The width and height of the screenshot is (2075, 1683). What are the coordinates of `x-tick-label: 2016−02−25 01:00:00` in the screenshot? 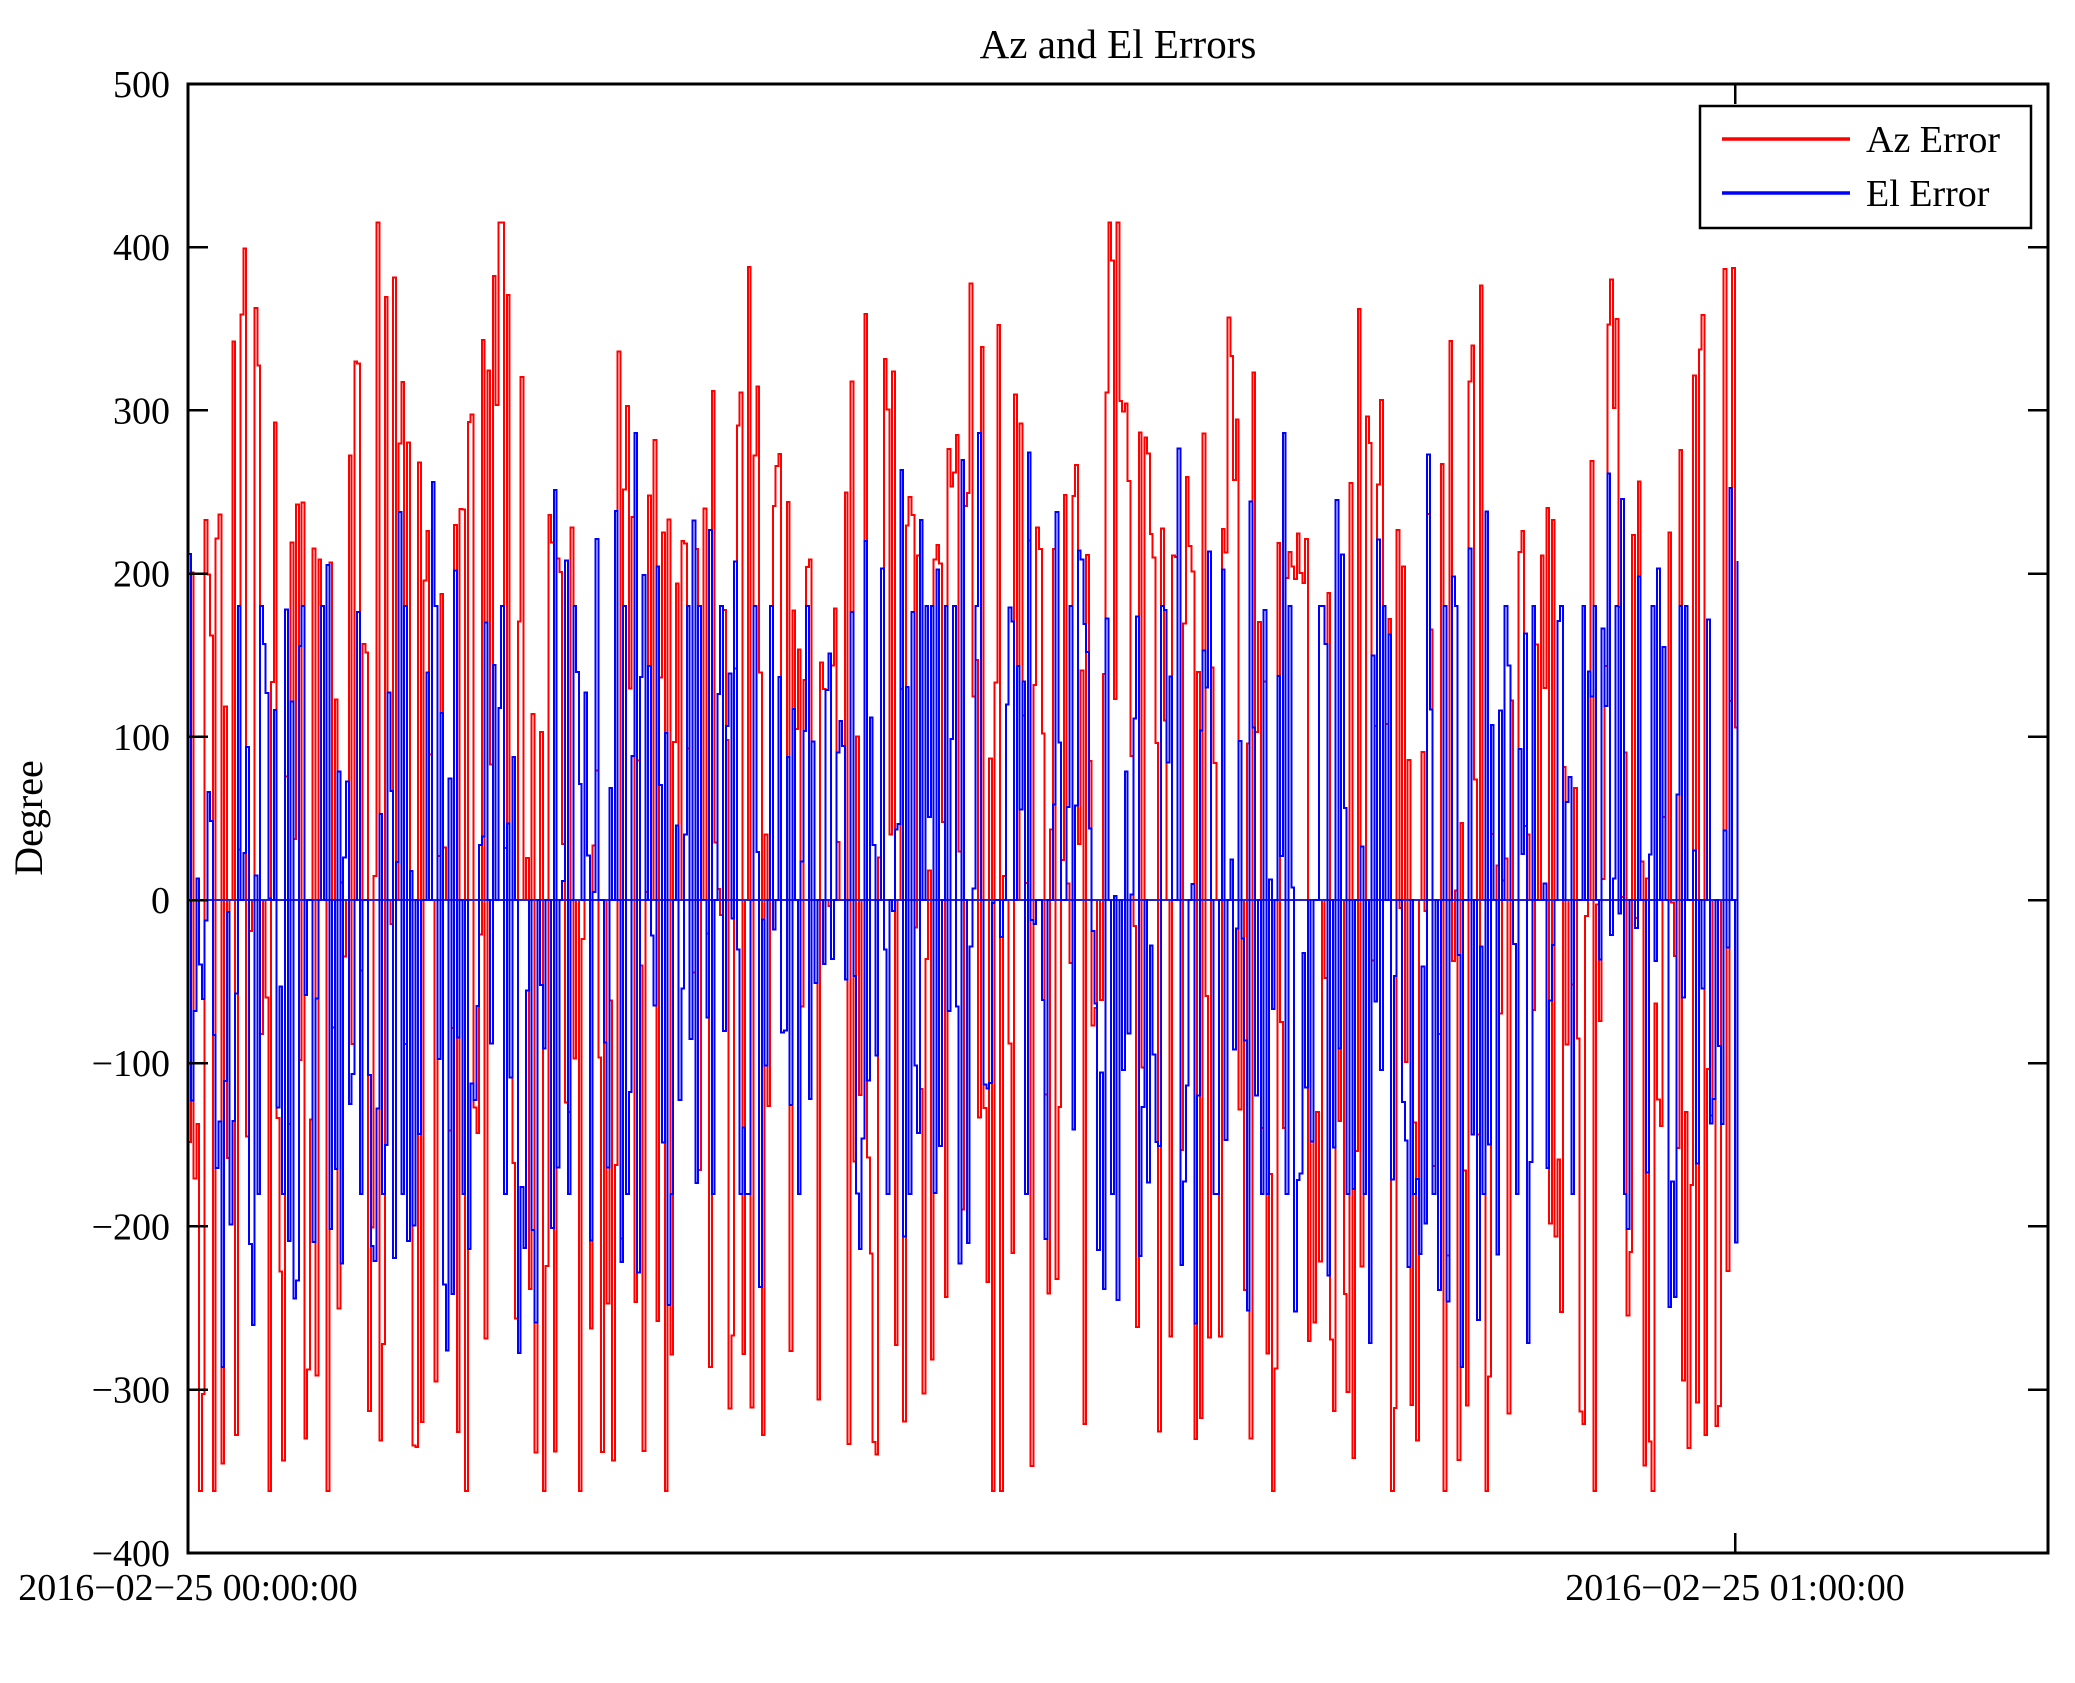 It's located at (1734, 1588).